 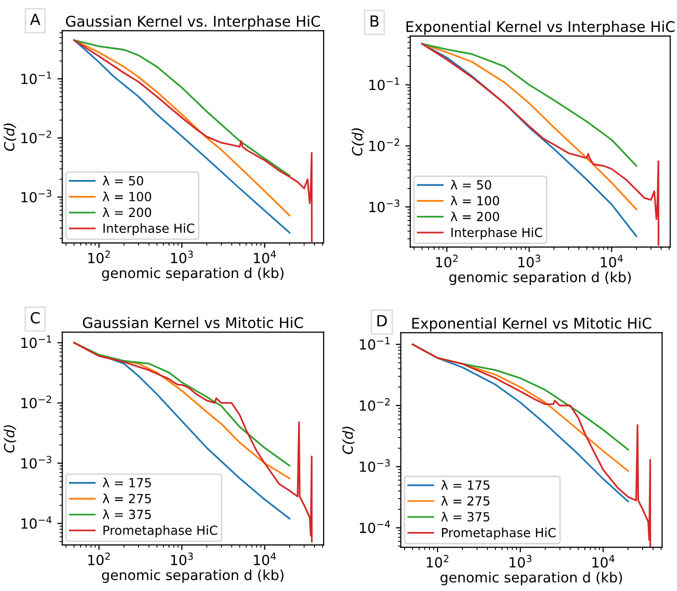 What do you see at coordinates (532, 324) in the screenshot?
I see `chart-title: Exponential Kernel vs Mitotic HiC` at bounding box center [532, 324].